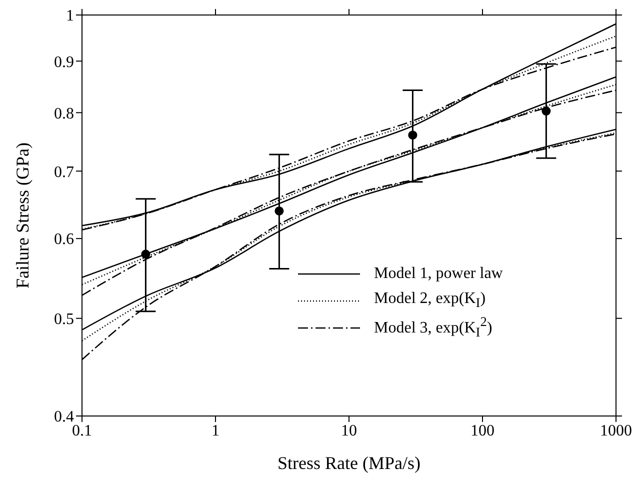 The image size is (641, 491). I want to click on legend-label: Model 1, power law, so click(438, 273).